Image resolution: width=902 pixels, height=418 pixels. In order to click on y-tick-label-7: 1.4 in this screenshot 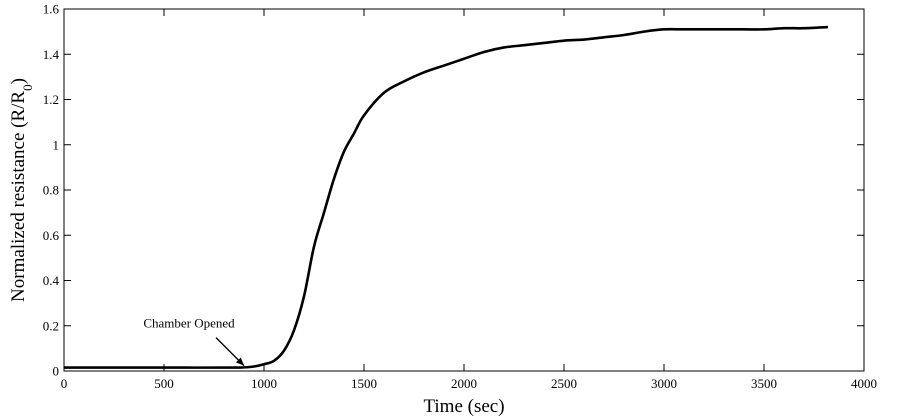, I will do `click(51, 54)`.